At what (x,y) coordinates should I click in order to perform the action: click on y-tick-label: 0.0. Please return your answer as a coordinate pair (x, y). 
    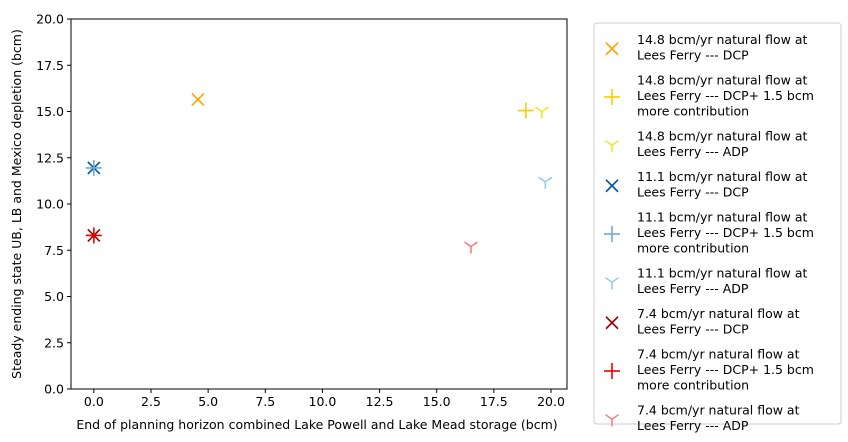
    Looking at the image, I should click on (54, 389).